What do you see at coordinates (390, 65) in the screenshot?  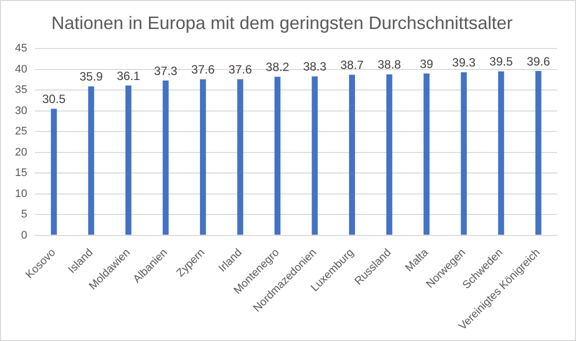 I see `data-label: 38.8` at bounding box center [390, 65].